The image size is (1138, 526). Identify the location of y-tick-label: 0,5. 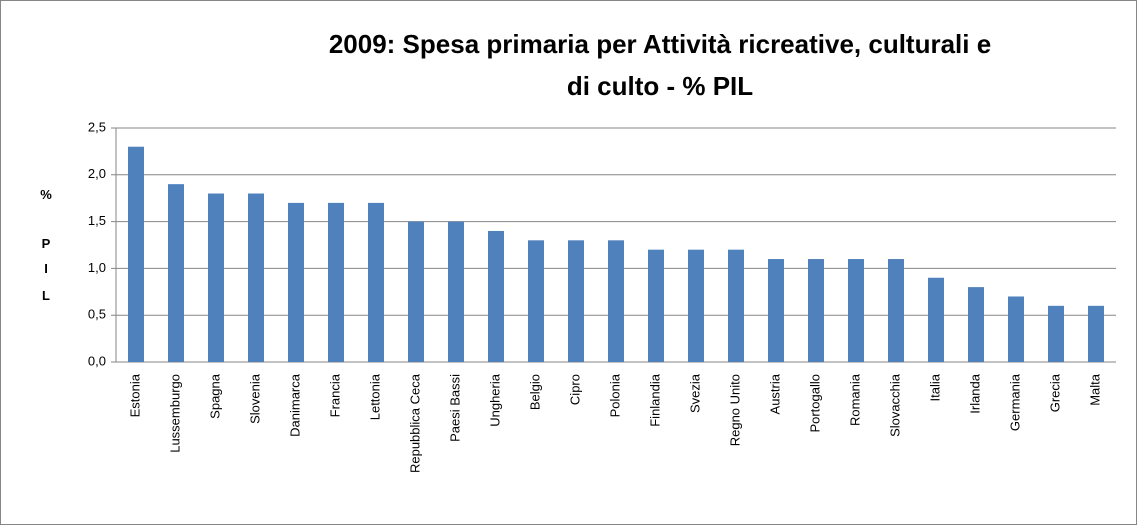
(97, 314).